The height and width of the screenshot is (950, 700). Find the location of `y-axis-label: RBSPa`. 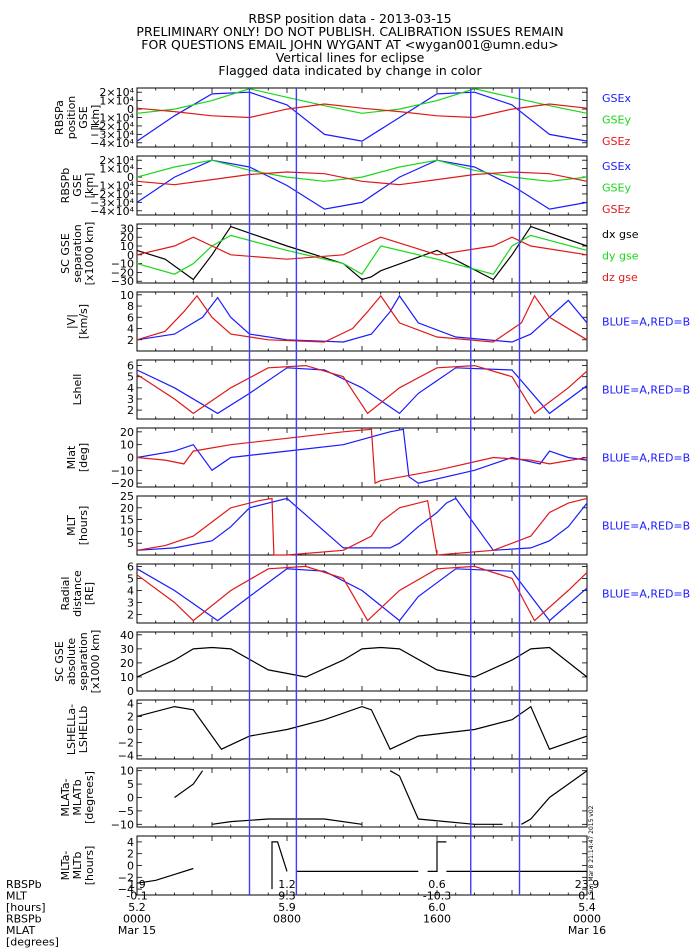

y-axis-label: RBSPa is located at coordinates (59, 117).